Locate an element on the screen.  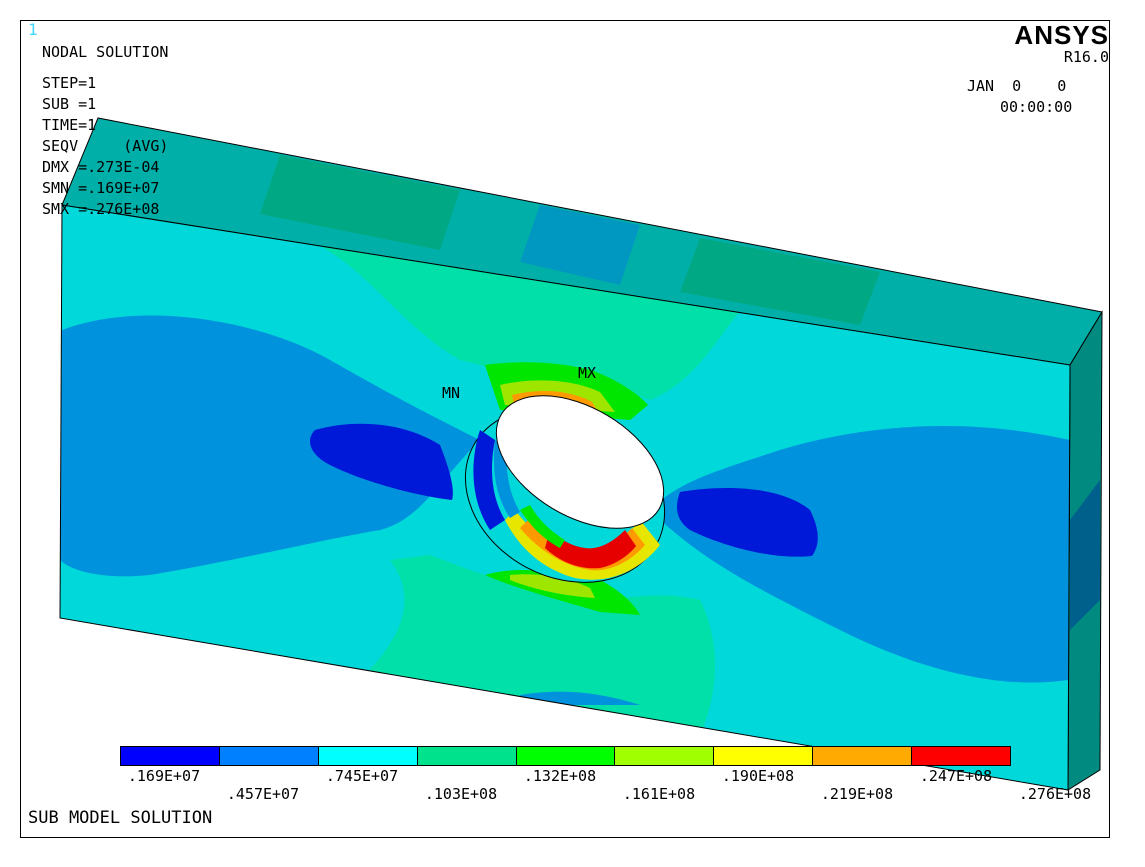
step-label: STEP=1 is located at coordinates (69, 83).